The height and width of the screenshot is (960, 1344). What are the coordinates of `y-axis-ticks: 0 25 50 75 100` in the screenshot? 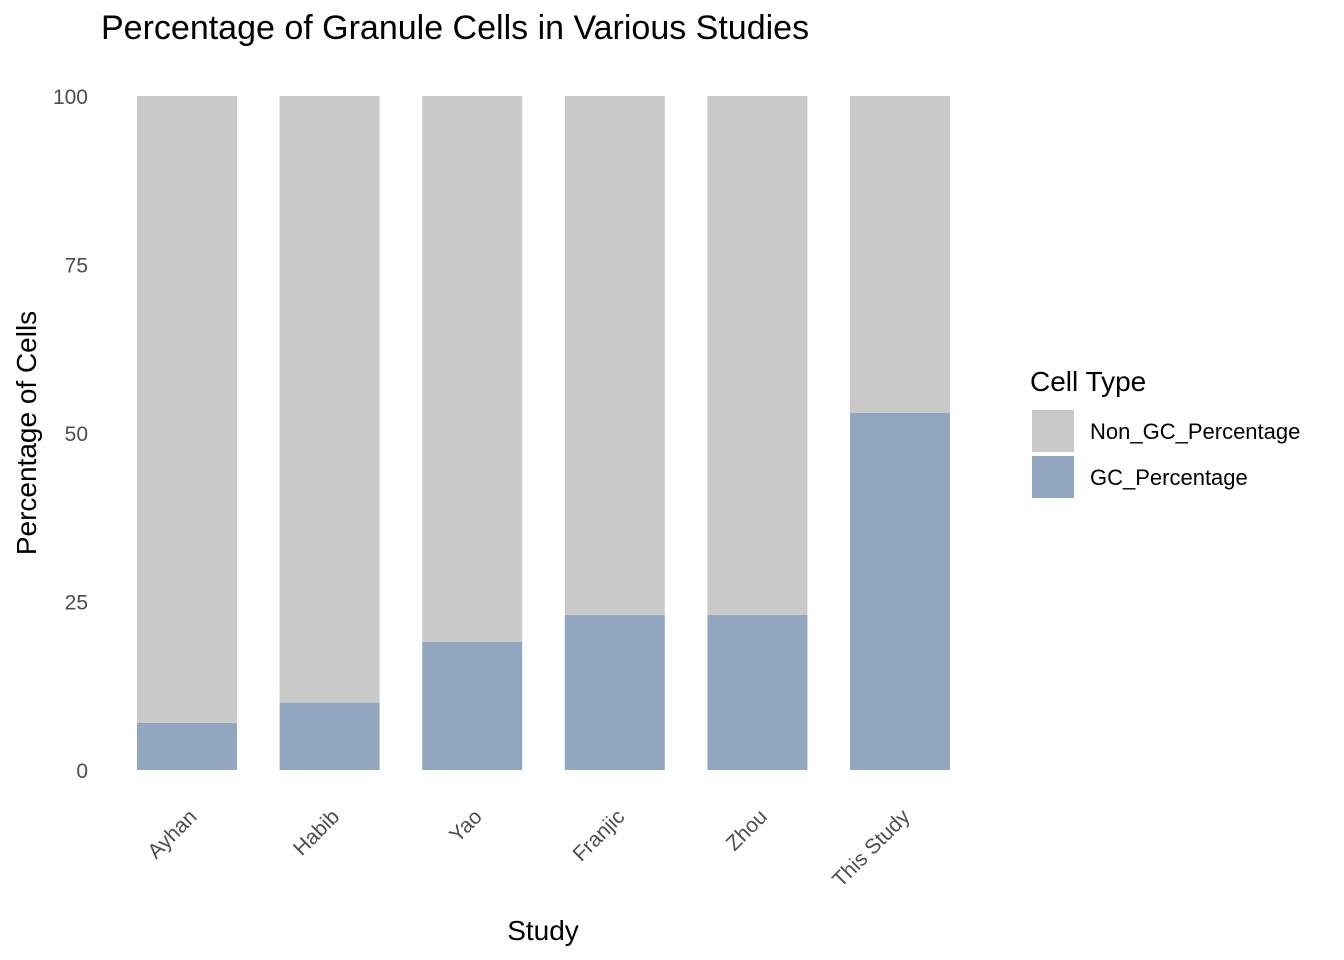 It's located at (70, 434).